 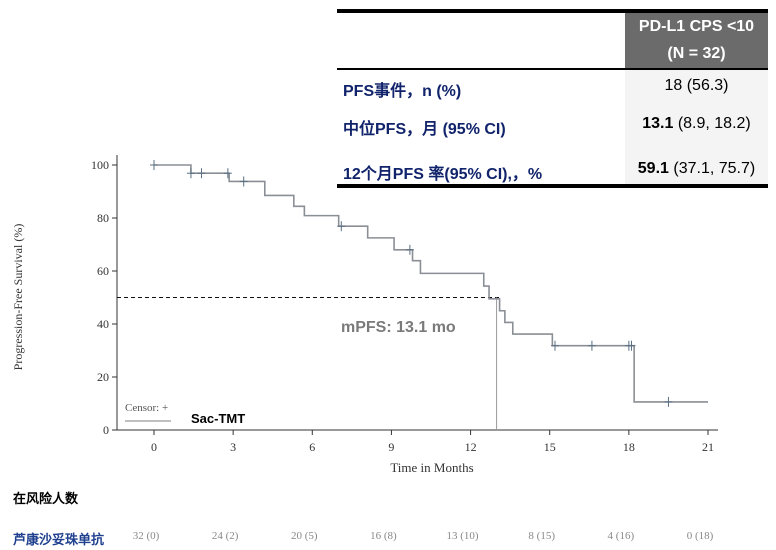 What do you see at coordinates (233, 447) in the screenshot?
I see `x-tick-label: 3` at bounding box center [233, 447].